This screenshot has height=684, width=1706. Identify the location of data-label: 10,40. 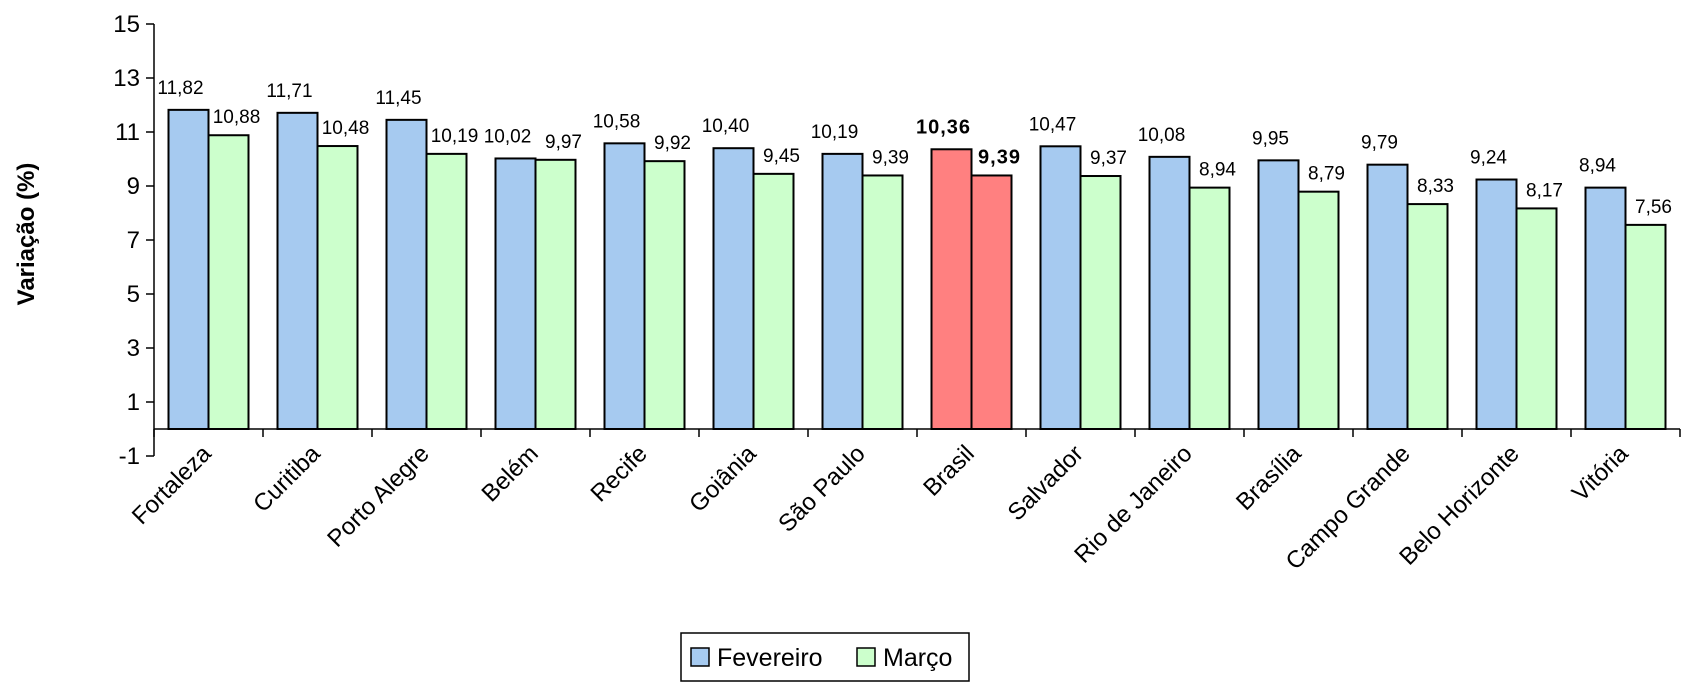
(726, 126).